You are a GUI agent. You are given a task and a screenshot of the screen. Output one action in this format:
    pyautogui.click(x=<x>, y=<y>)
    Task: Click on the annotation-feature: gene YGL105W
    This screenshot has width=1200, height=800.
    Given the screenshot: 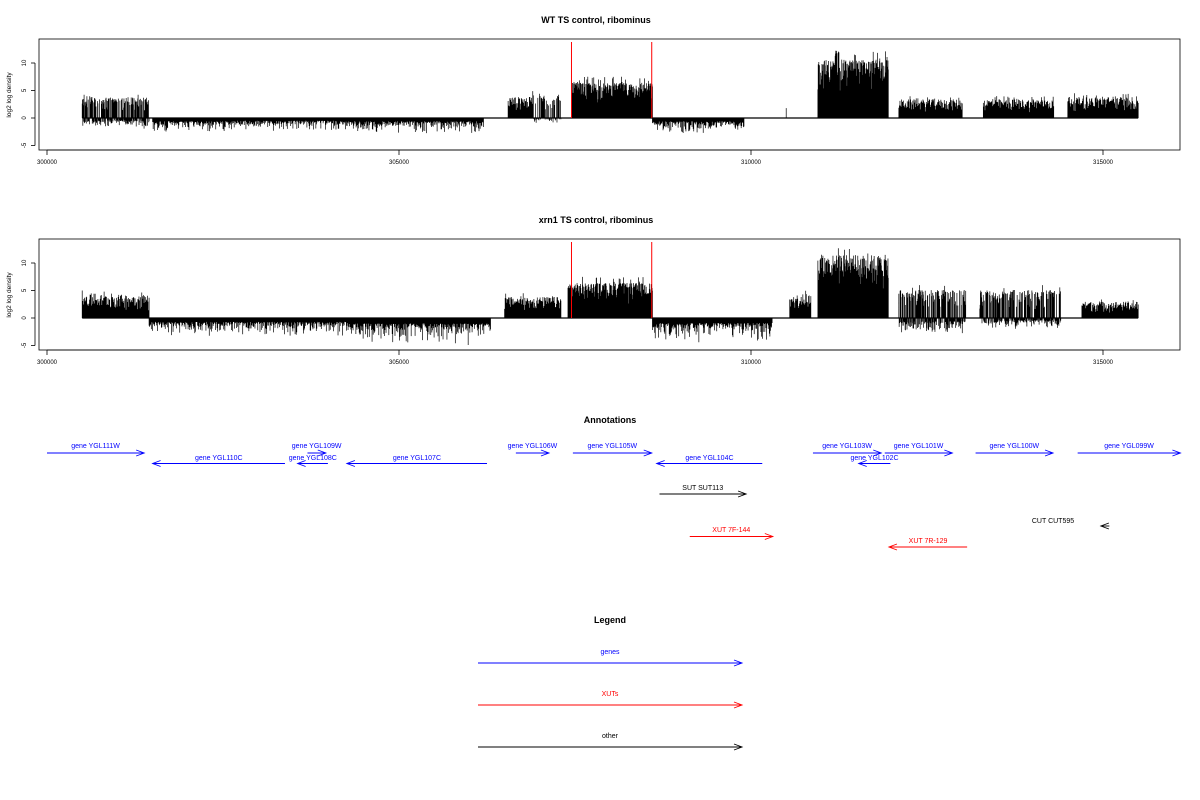 What is the action you would take?
    pyautogui.click(x=613, y=450)
    